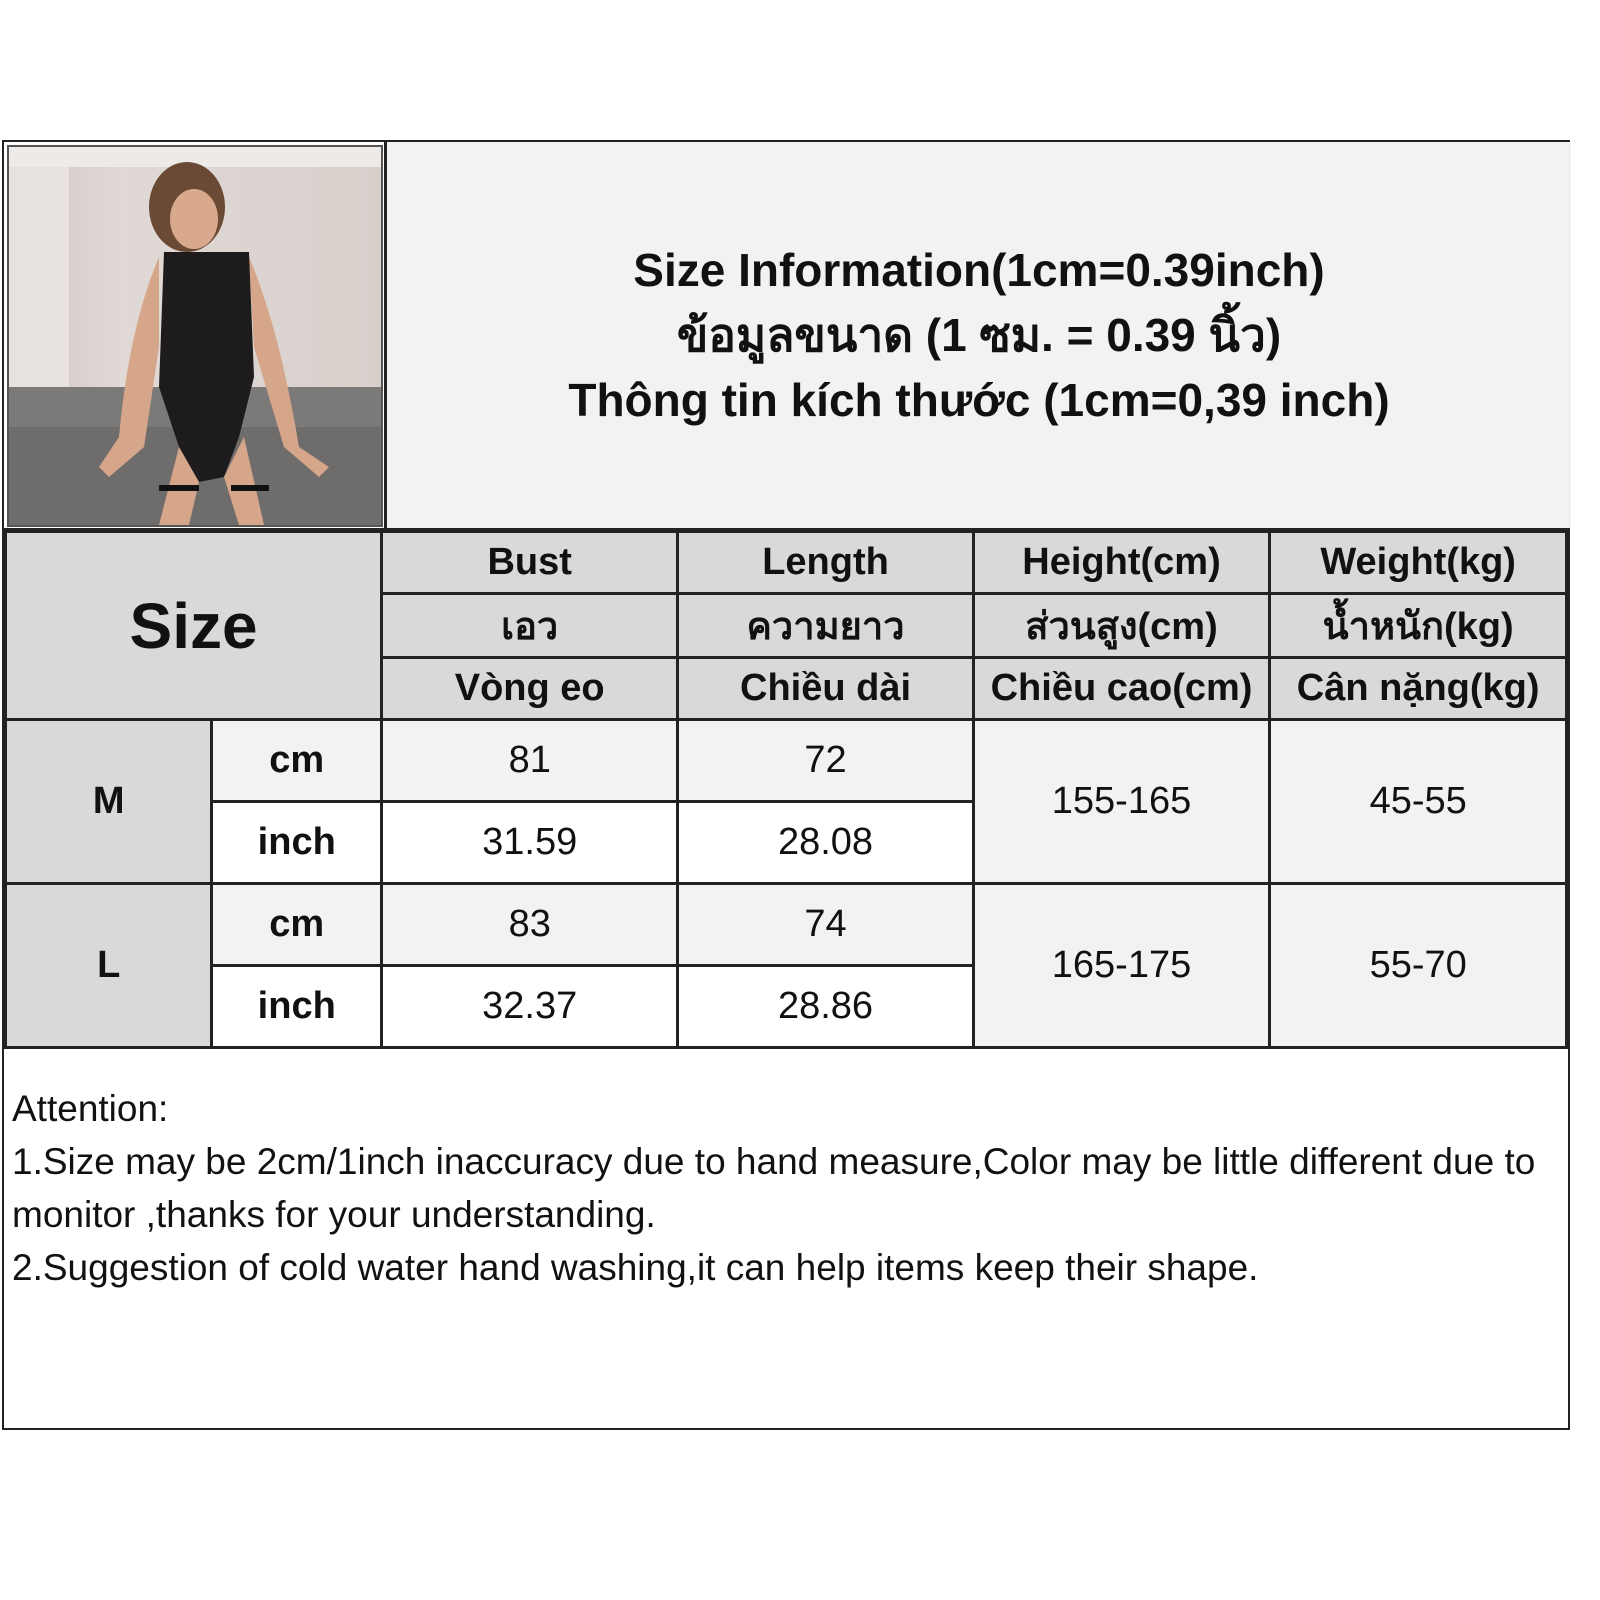 The image size is (1600, 1600). What do you see at coordinates (530, 562) in the screenshot?
I see `col-bust-en: Bust` at bounding box center [530, 562].